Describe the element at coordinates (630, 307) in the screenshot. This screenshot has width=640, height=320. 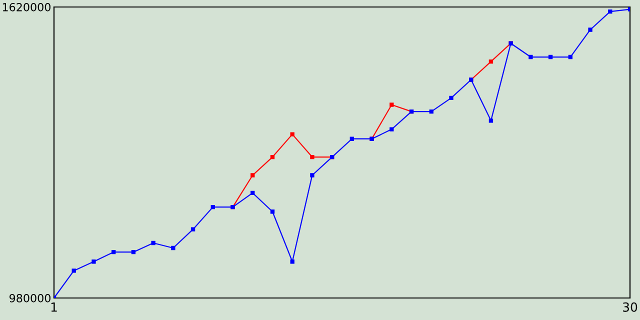
I see `x-tick-label: 30` at that location.